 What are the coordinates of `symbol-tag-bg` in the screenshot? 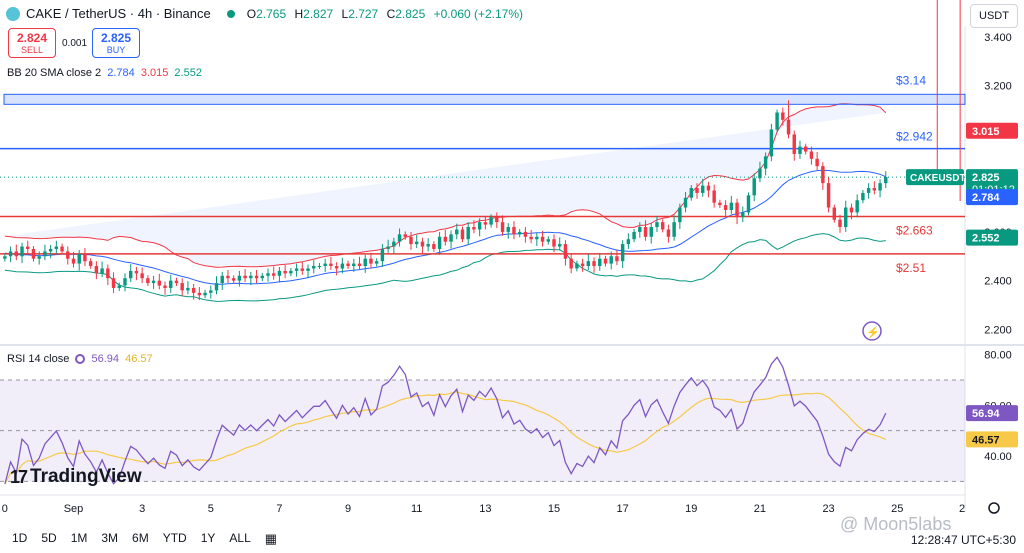 It's located at (935, 177).